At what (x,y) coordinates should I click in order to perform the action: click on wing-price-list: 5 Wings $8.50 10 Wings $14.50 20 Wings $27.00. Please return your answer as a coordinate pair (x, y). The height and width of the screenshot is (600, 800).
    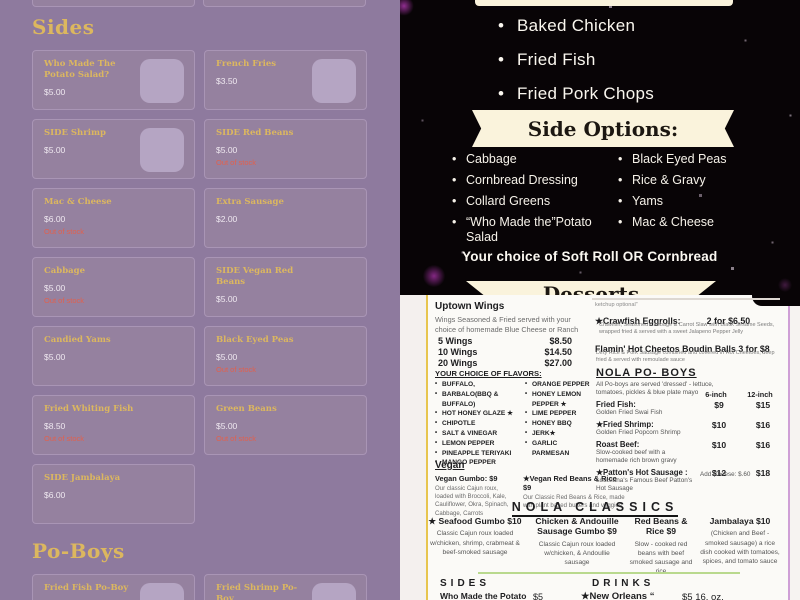
    Looking at the image, I should click on (505, 352).